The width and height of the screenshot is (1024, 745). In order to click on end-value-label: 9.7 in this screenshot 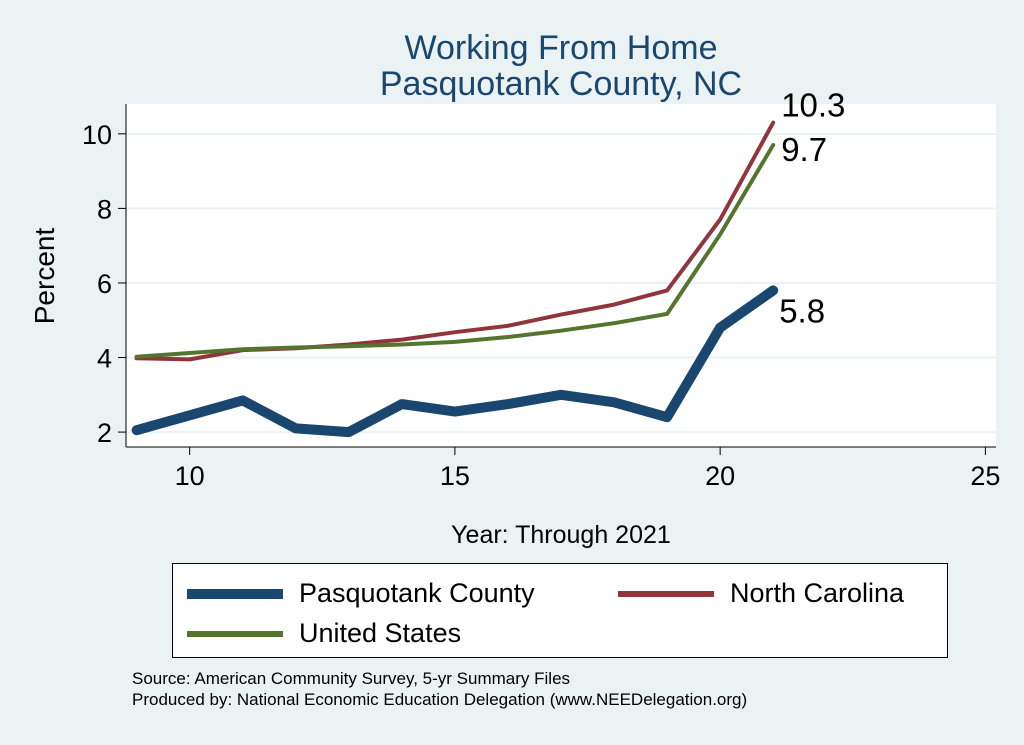, I will do `click(804, 149)`.